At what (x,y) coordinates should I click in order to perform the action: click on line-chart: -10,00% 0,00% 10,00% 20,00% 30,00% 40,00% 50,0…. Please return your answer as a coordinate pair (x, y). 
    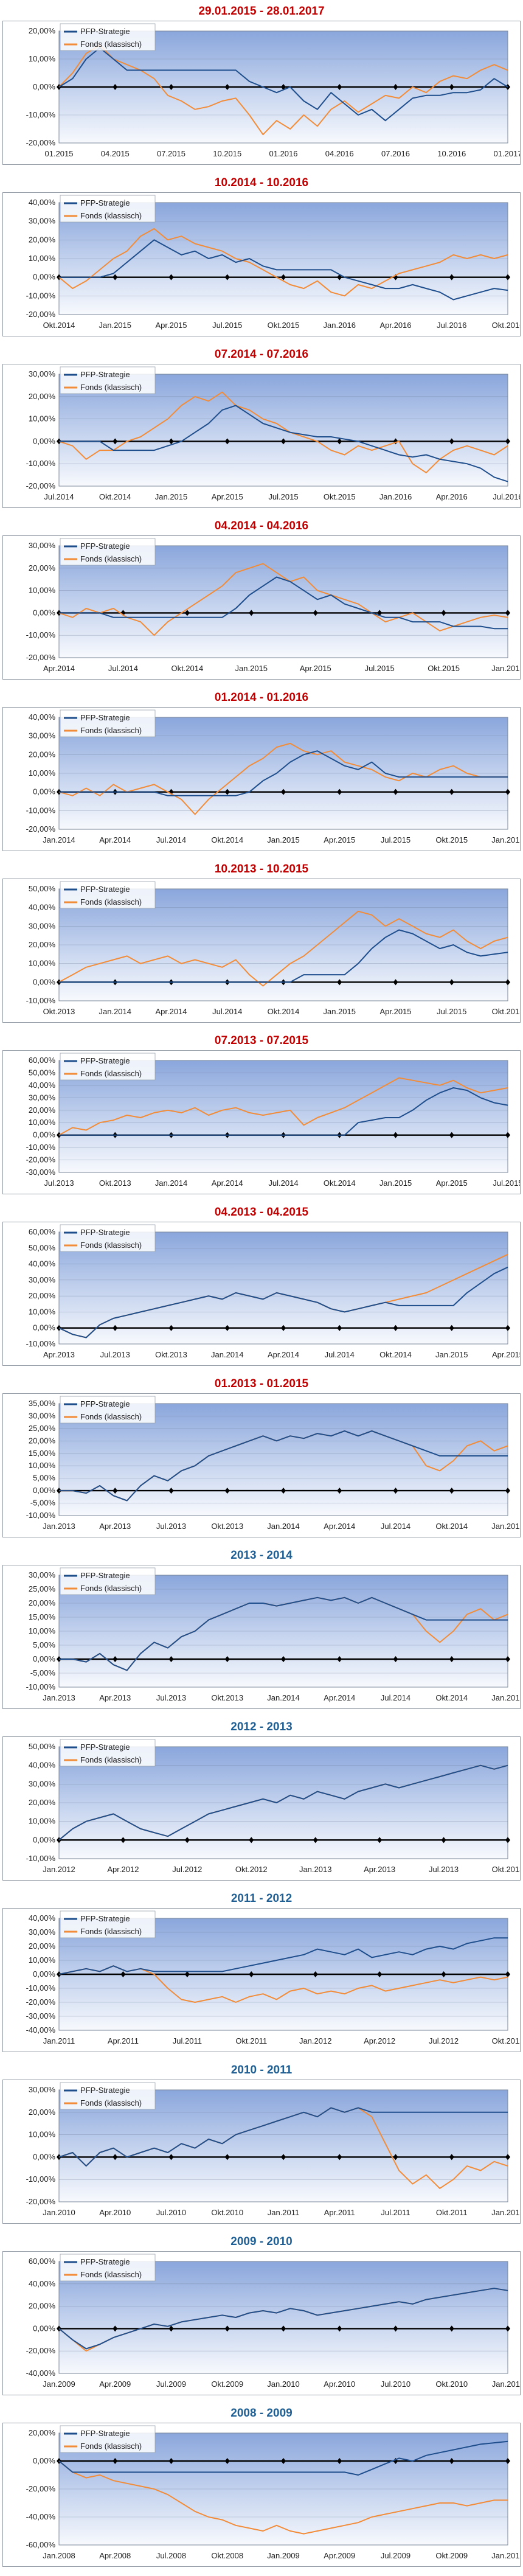
    Looking at the image, I should click on (273, 1806).